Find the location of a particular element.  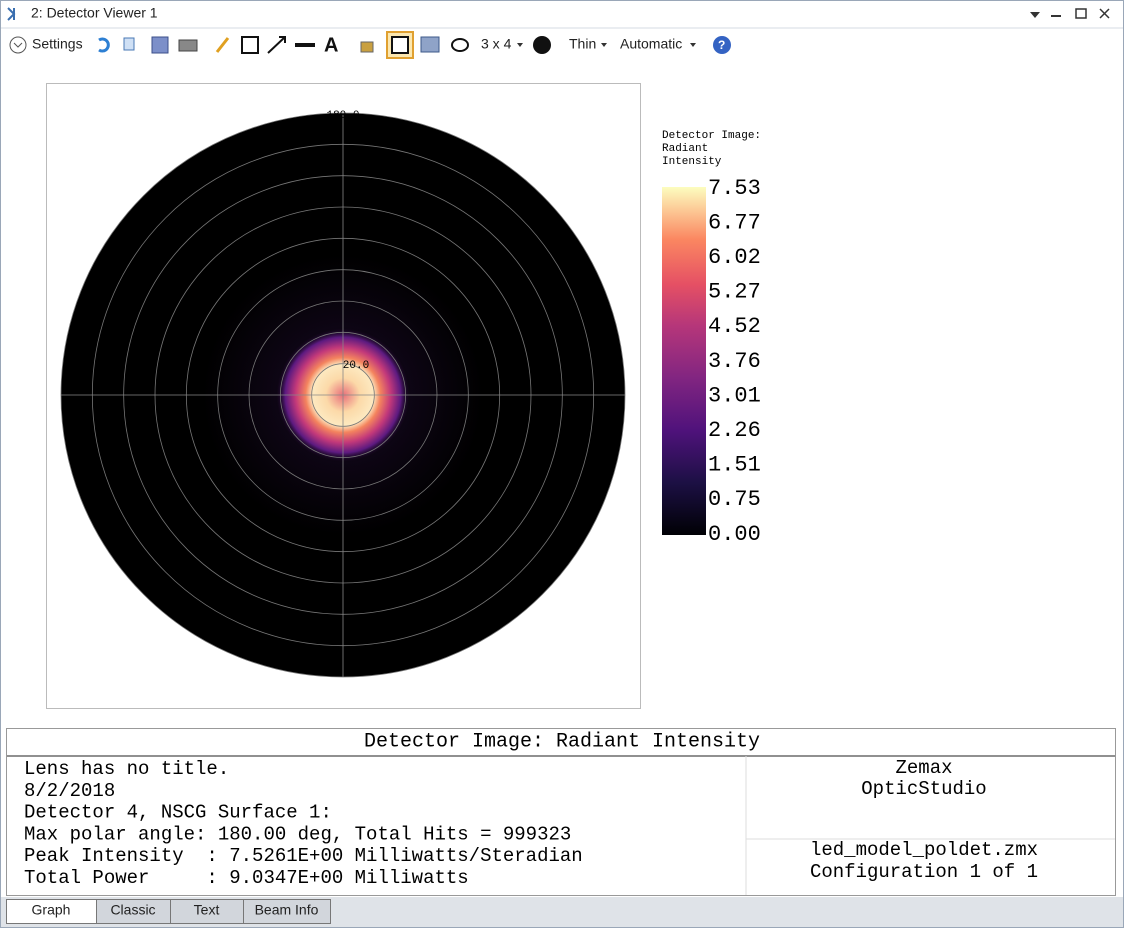

colorbar-tick-label: 0.75 is located at coordinates (734, 499).